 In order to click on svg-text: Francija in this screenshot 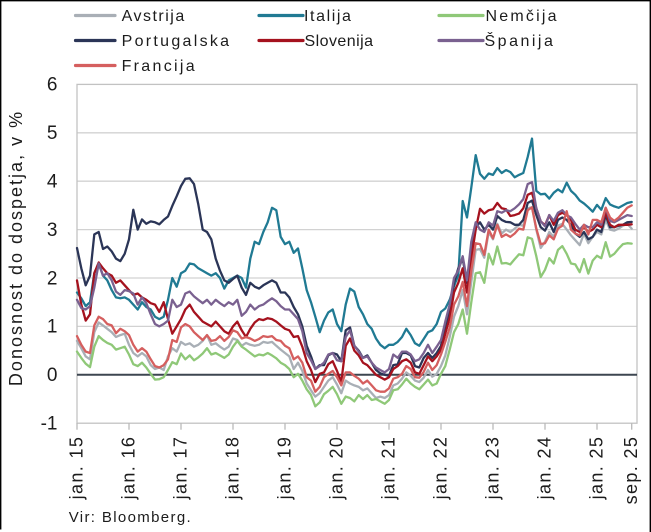, I will do `click(159, 66)`.